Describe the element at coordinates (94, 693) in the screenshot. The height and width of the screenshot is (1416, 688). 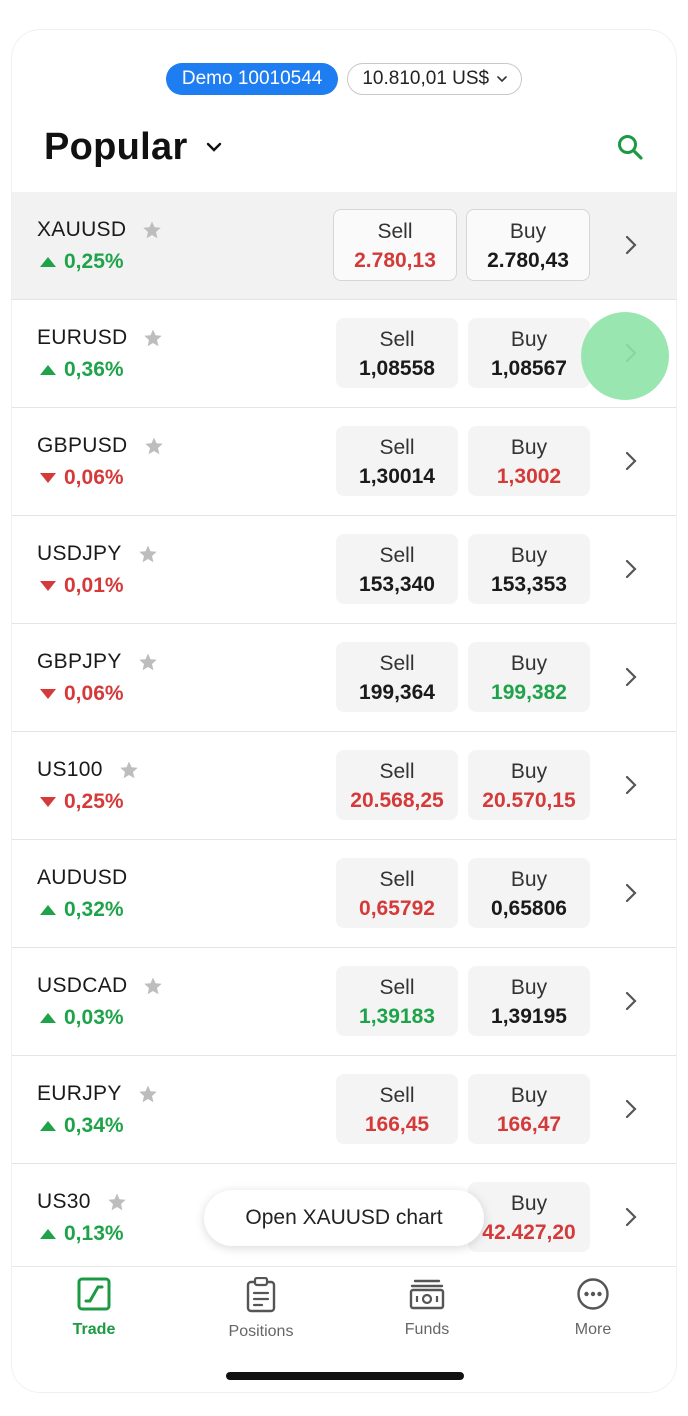
I see `change-percent: 0,06%` at that location.